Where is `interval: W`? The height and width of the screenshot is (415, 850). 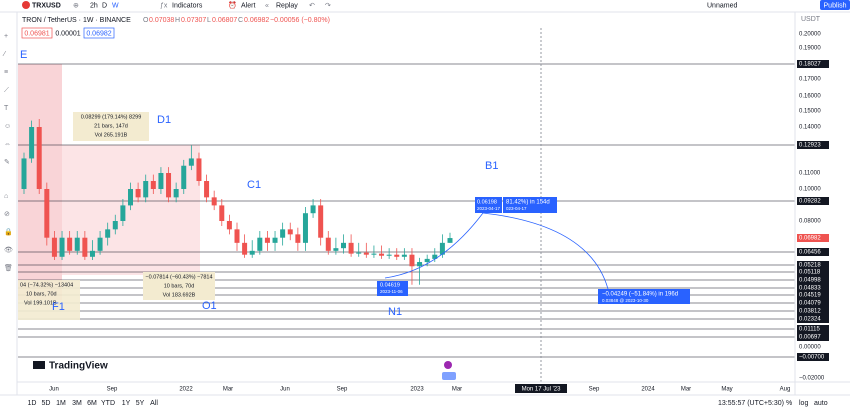
interval: W is located at coordinates (115, 5).